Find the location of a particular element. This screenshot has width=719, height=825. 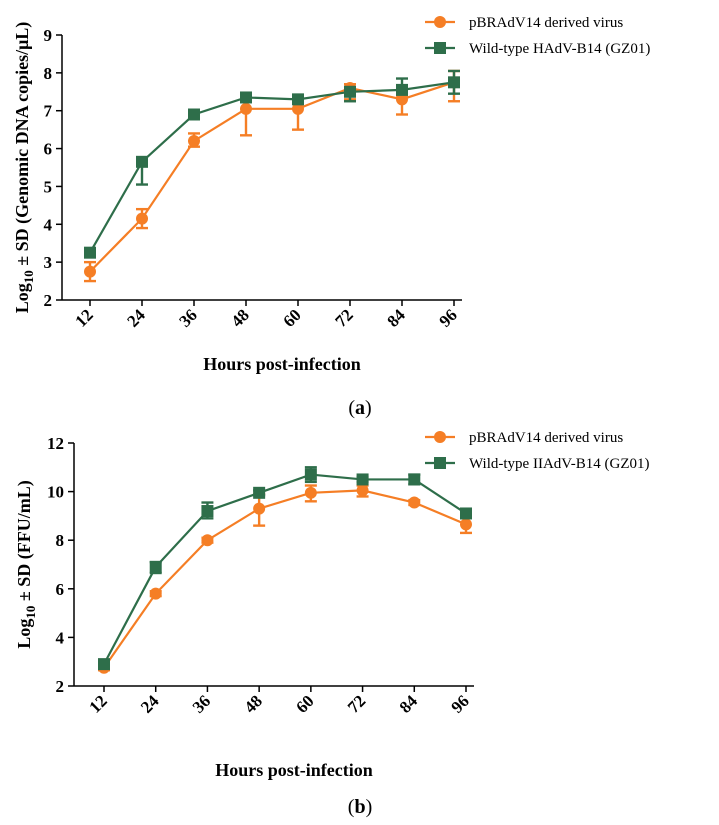

caption-letter: b is located at coordinates (359, 807).